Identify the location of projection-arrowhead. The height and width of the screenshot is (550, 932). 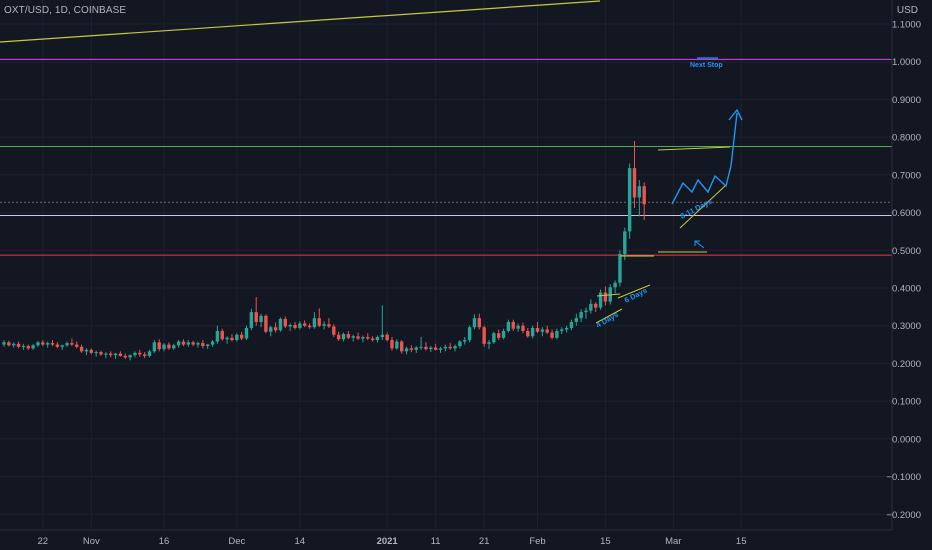
(735, 114).